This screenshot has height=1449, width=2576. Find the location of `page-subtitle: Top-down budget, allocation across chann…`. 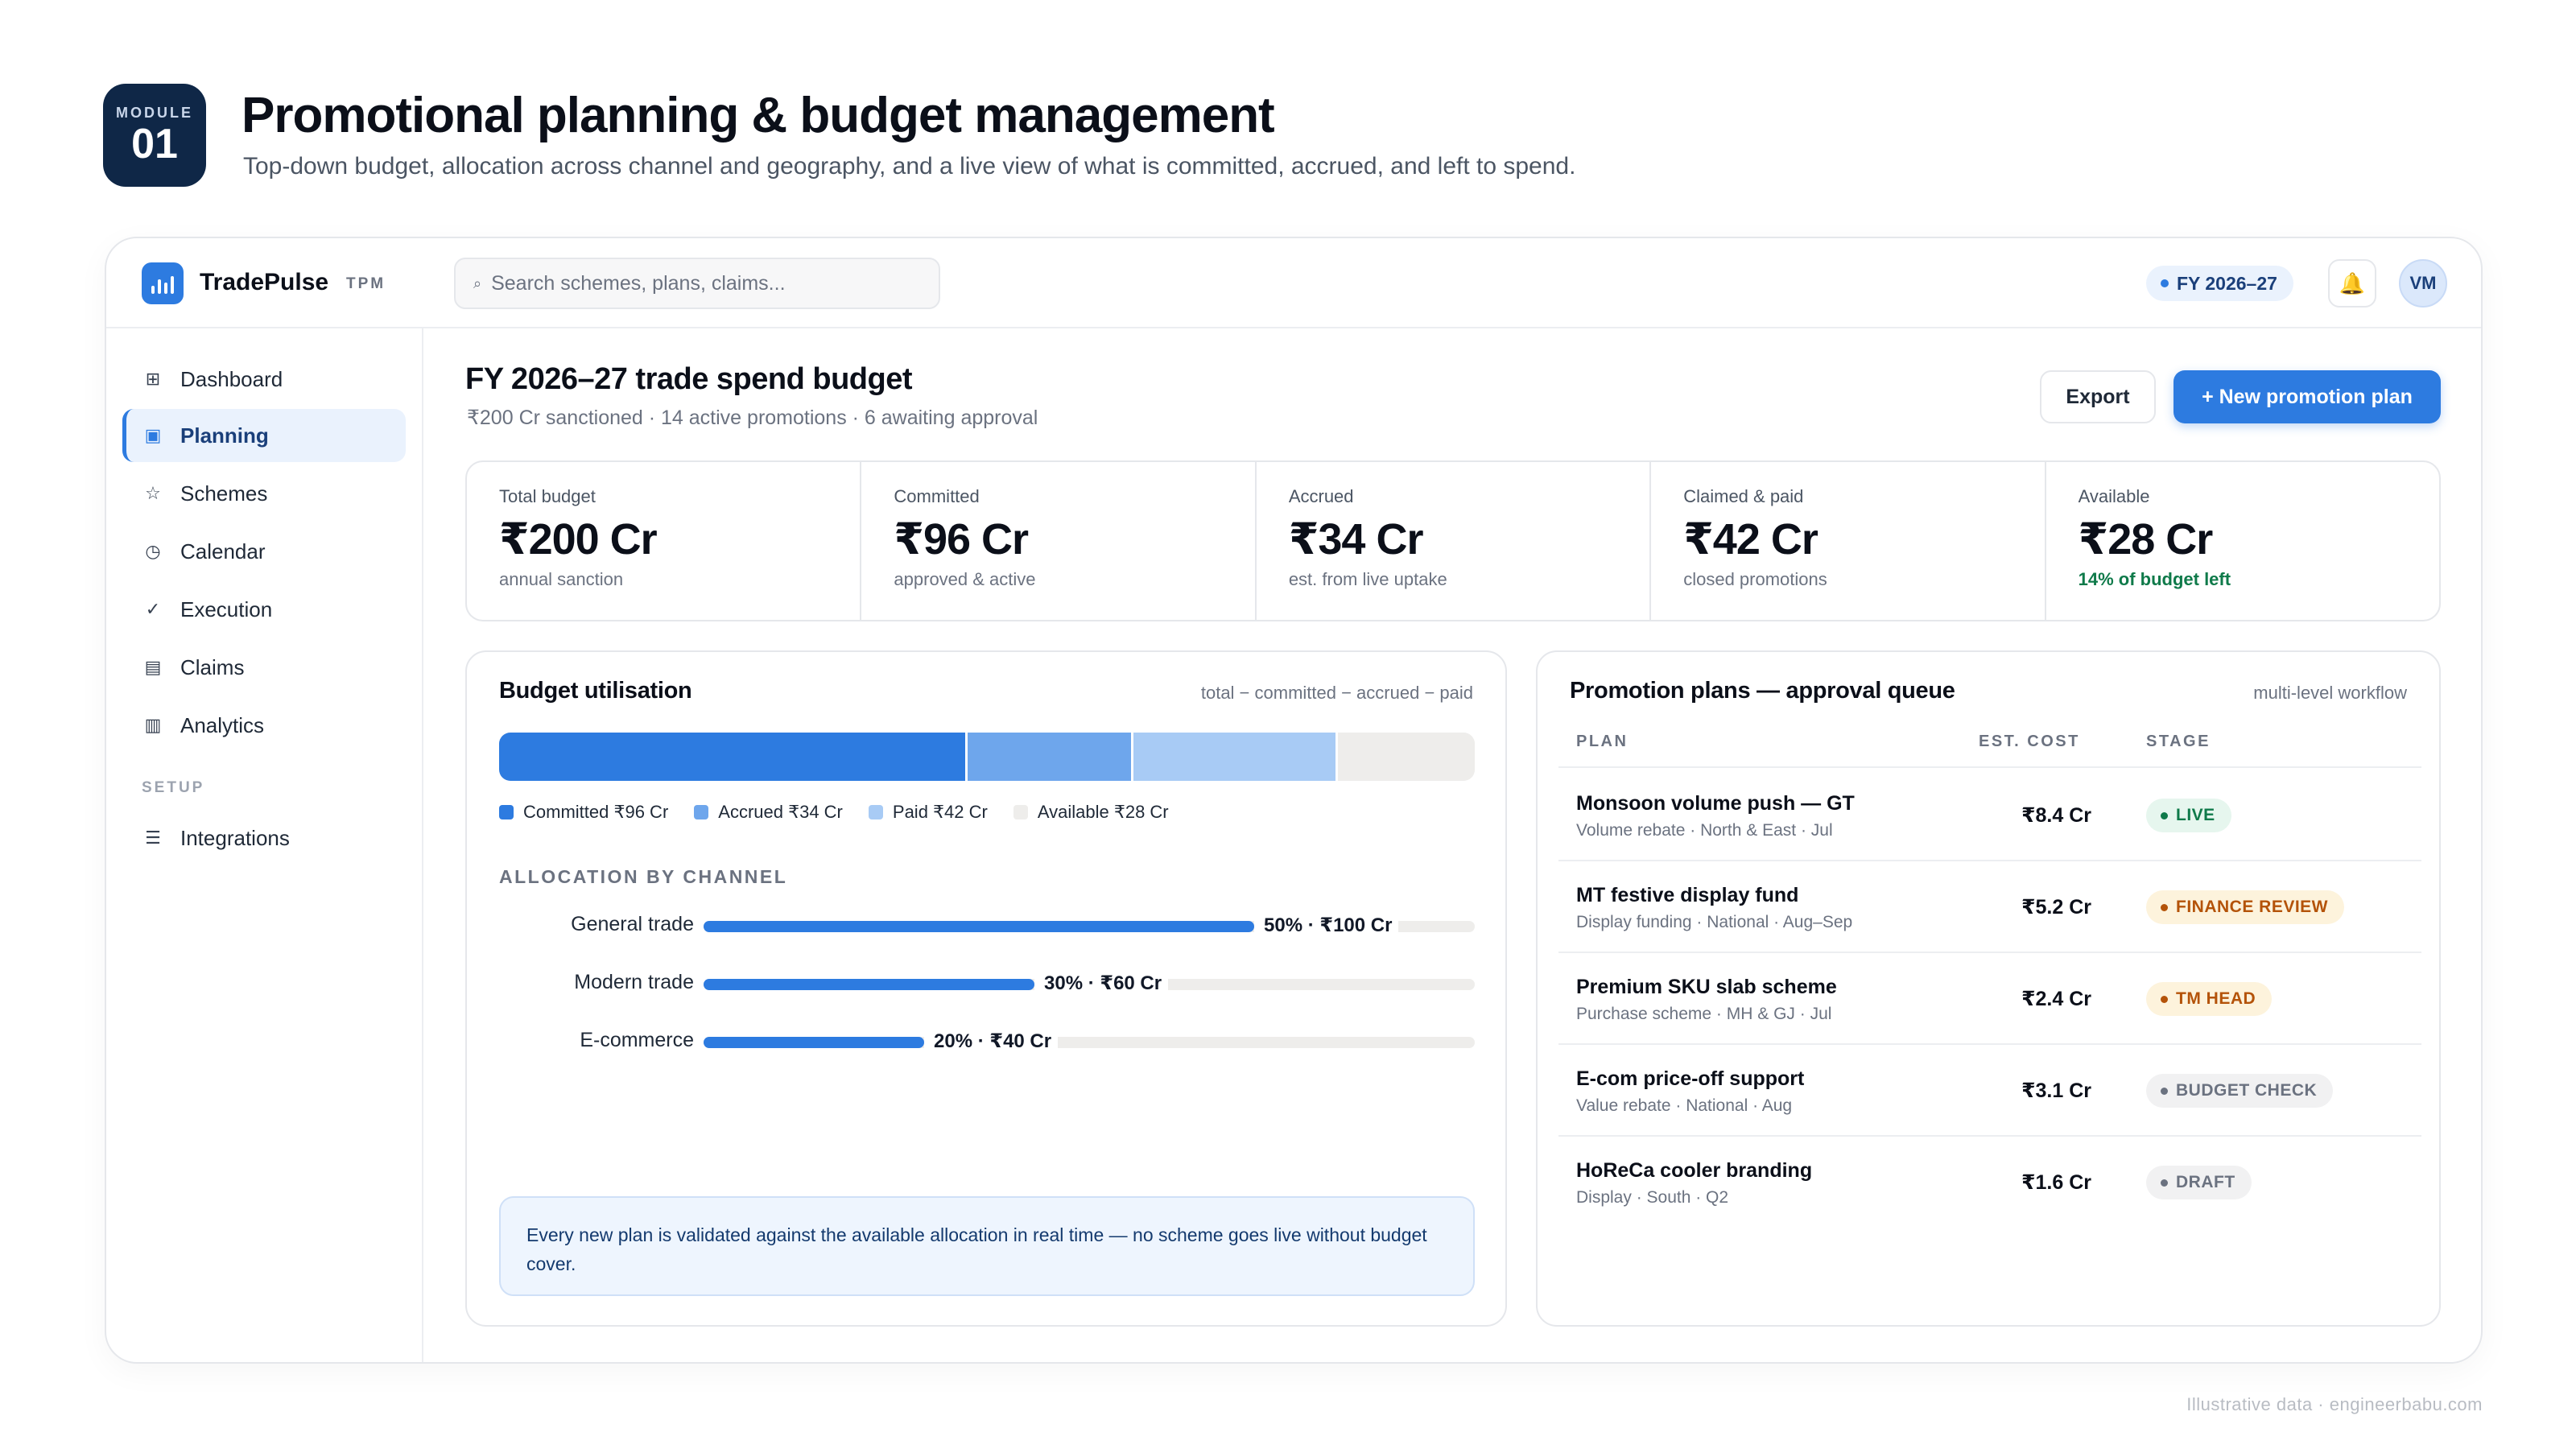

page-subtitle: Top-down budget, allocation across chann… is located at coordinates (909, 166).